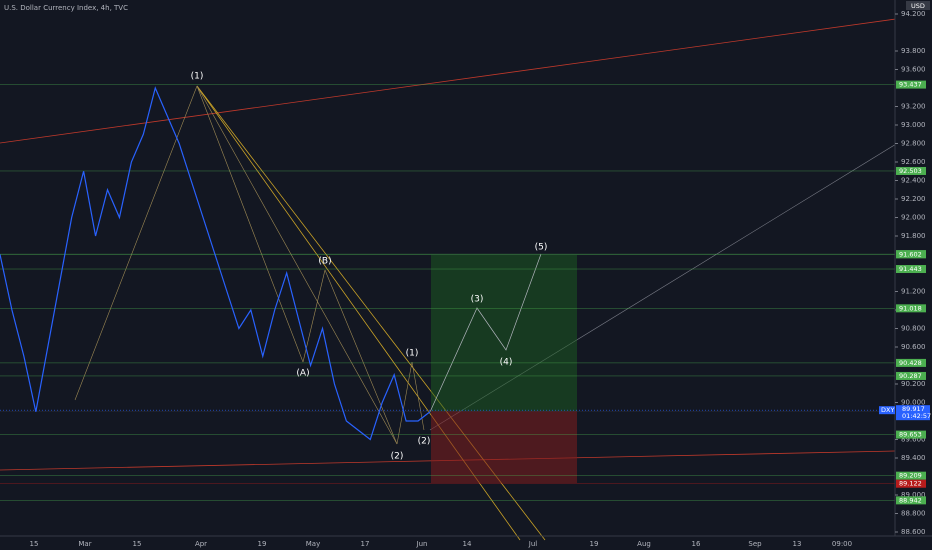  Describe the element at coordinates (504, 447) in the screenshot. I see `loss-zone` at that location.